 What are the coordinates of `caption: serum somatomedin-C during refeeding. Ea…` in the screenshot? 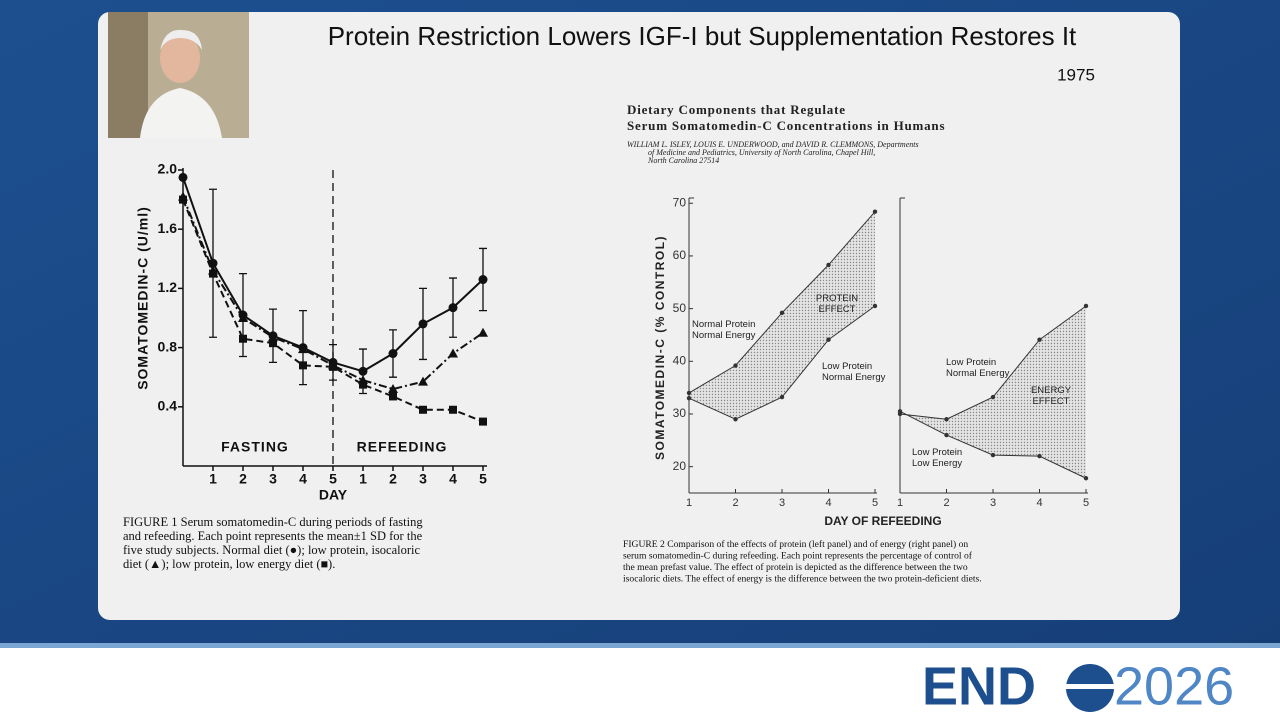 It's located at (798, 556).